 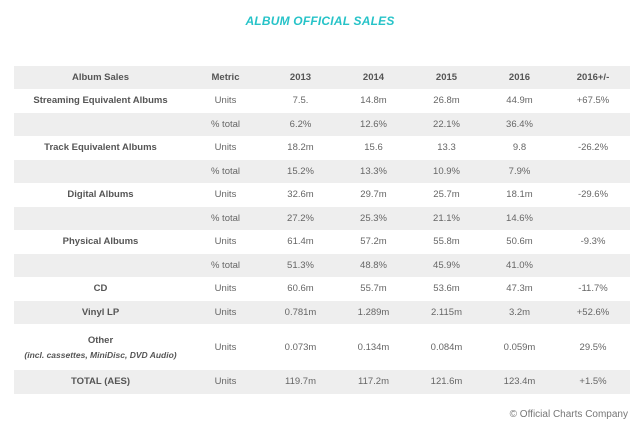 What do you see at coordinates (373, 171) in the screenshot?
I see `value-2014: 13.3%` at bounding box center [373, 171].